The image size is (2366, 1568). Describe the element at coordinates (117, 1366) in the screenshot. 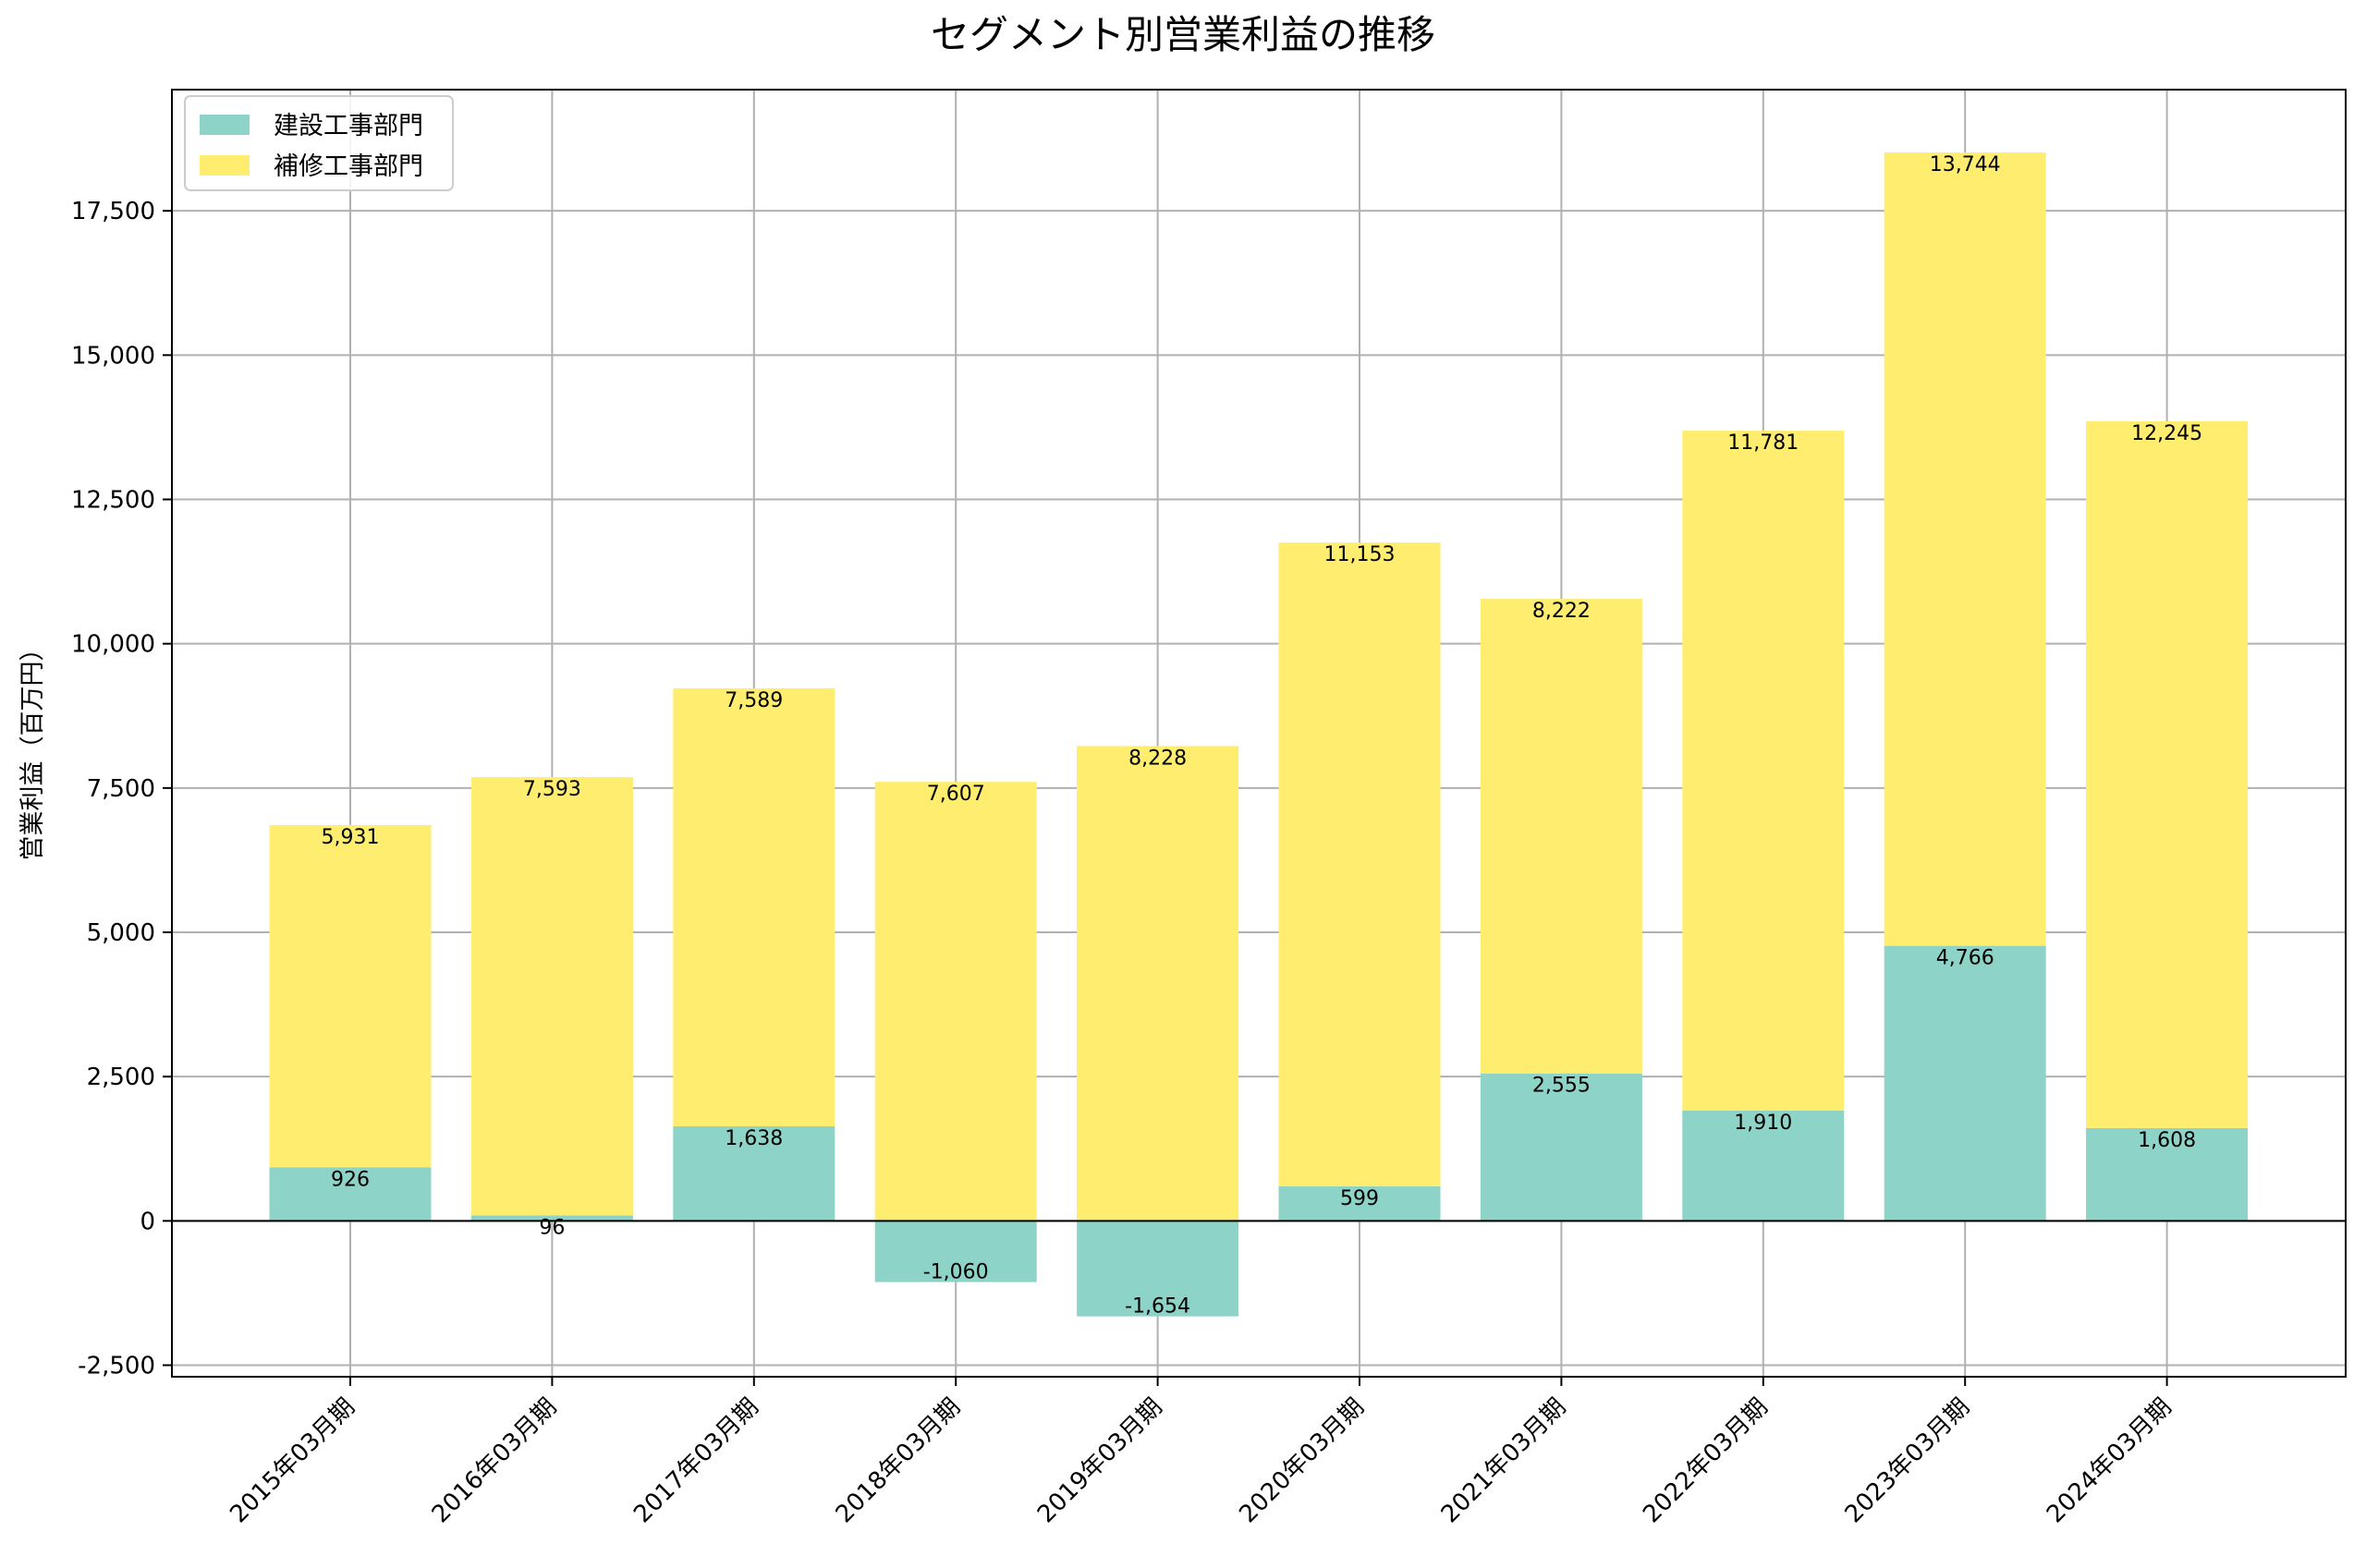

I see `y-tick-label: -2,500` at that location.